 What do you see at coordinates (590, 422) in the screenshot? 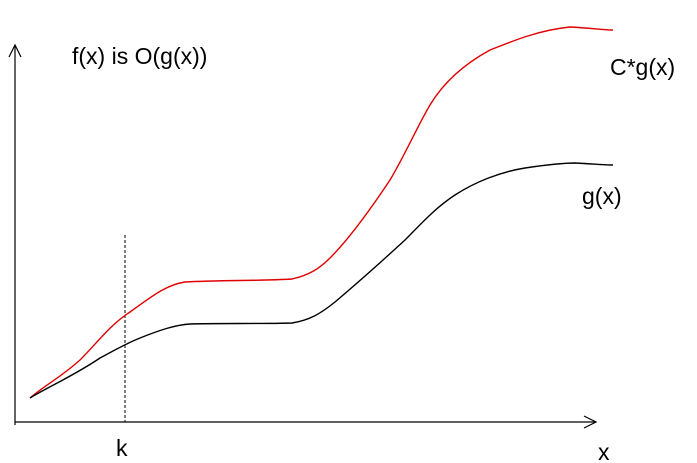
I see `x-axis-arrowhead` at bounding box center [590, 422].